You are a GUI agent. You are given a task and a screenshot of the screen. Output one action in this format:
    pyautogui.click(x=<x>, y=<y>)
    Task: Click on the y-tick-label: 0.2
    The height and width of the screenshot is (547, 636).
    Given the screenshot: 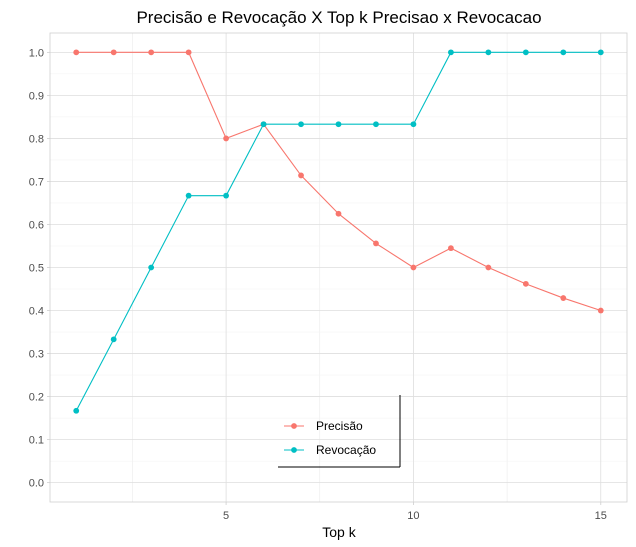 What is the action you would take?
    pyautogui.click(x=36, y=398)
    